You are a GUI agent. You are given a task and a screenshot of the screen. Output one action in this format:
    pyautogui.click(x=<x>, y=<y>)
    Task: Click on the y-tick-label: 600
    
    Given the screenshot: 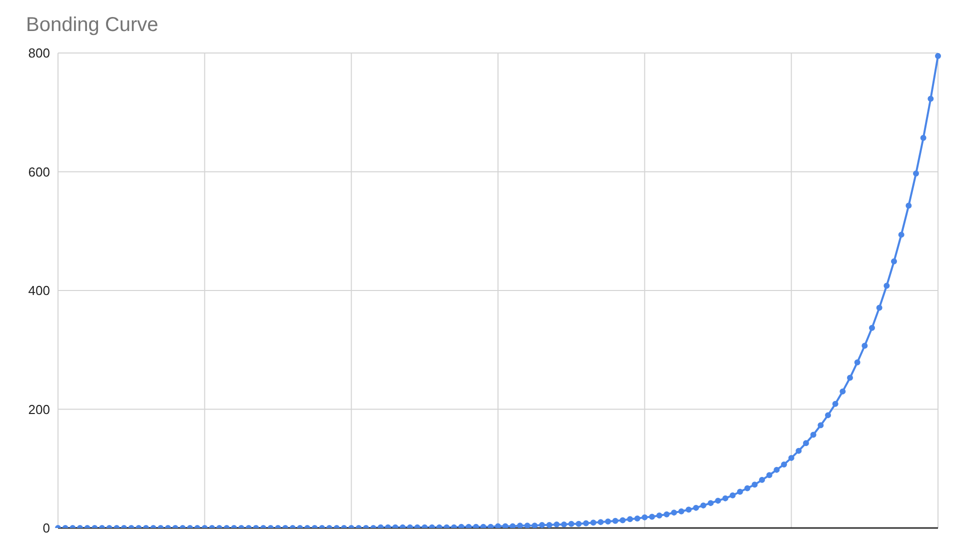 What is the action you would take?
    pyautogui.click(x=39, y=172)
    